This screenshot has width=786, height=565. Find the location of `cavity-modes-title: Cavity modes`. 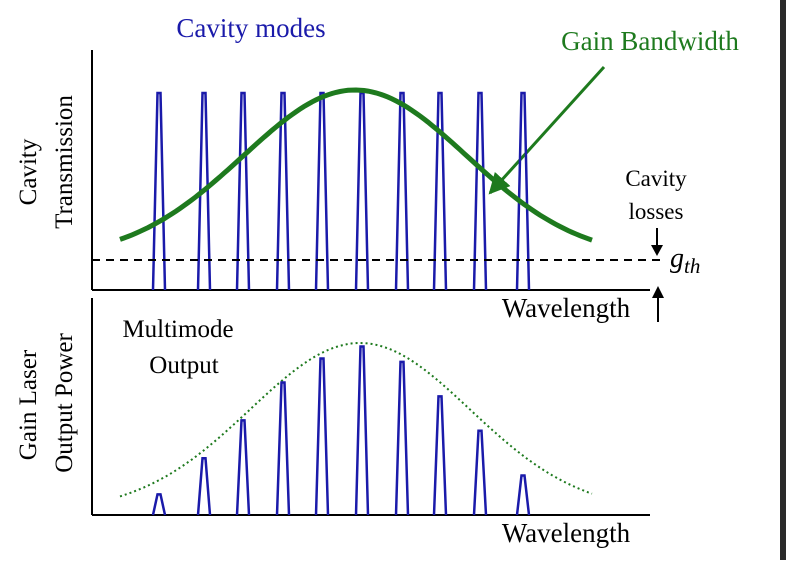

cavity-modes-title: Cavity modes is located at coordinates (250, 28).